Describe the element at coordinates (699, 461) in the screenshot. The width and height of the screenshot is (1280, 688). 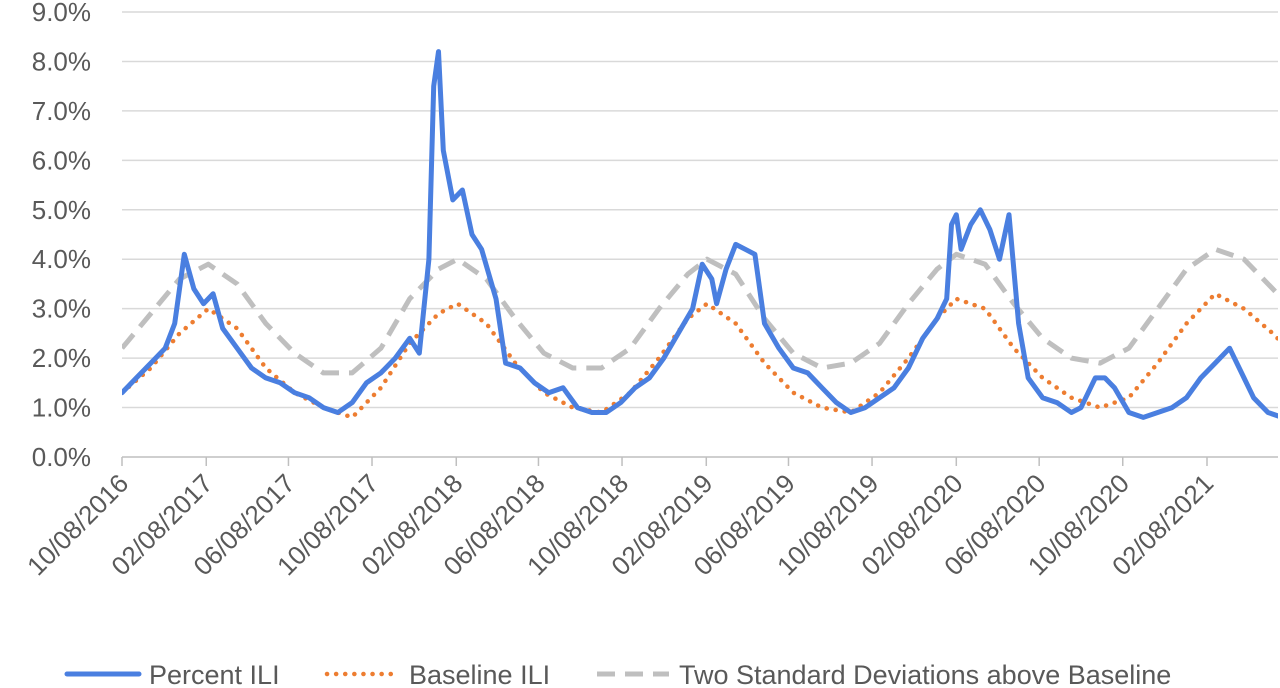
I see `x-axis` at that location.